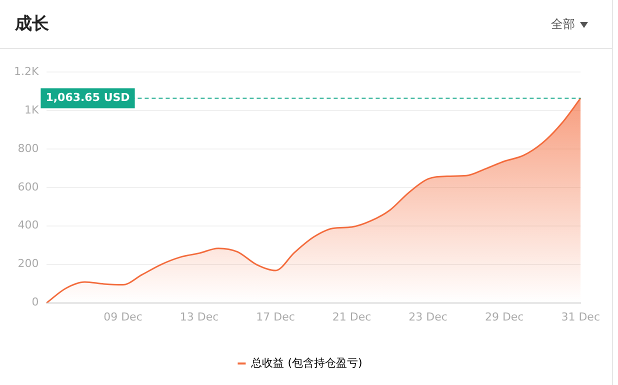 The width and height of the screenshot is (618, 385). I want to click on y-tick-label: 1.2K, so click(27, 71).